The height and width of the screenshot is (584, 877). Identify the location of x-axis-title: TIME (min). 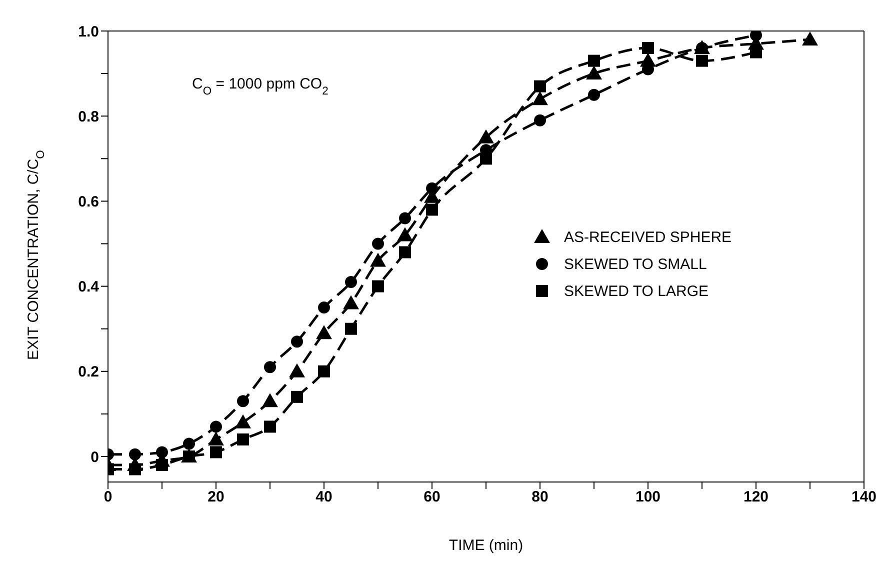
(486, 545).